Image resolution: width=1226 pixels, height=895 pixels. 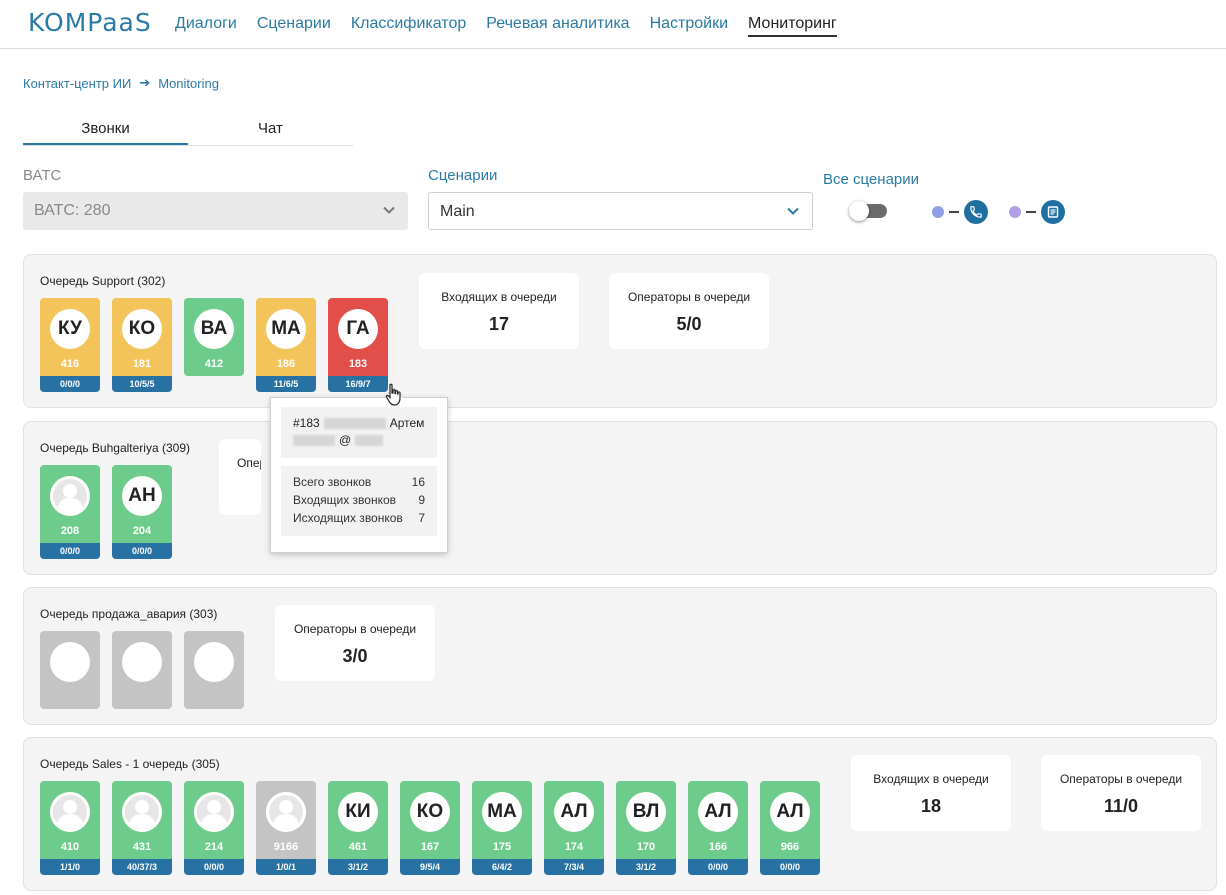 What do you see at coordinates (142, 847) in the screenshot?
I see `operator-extension: 431` at bounding box center [142, 847].